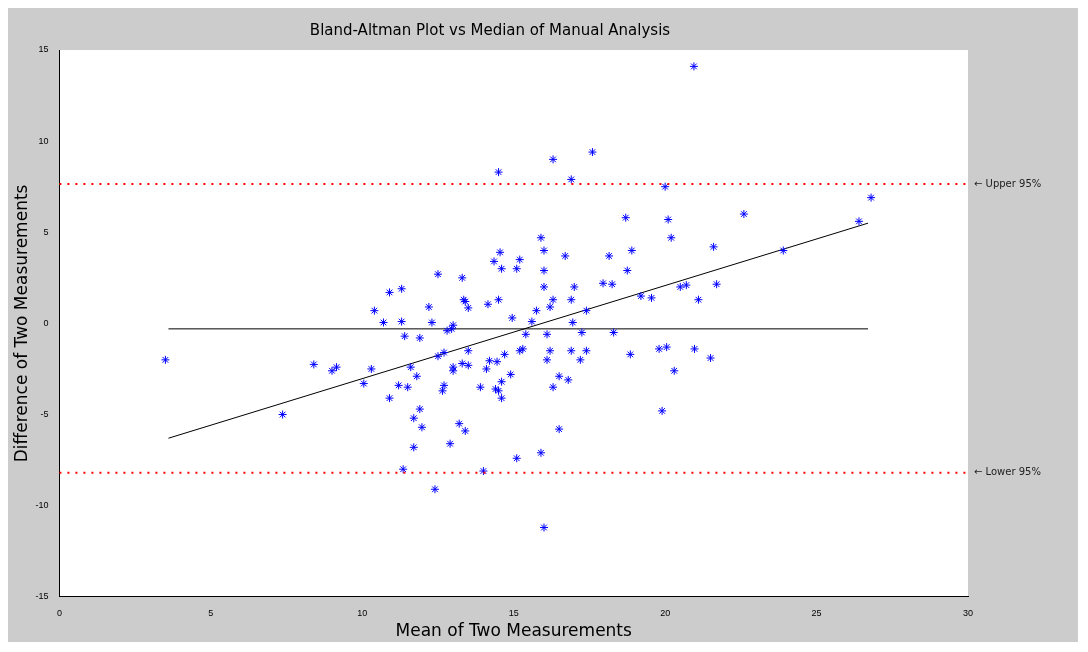 The width and height of the screenshot is (1088, 652). Describe the element at coordinates (43, 140) in the screenshot. I see `y-tick-label: 10` at that location.